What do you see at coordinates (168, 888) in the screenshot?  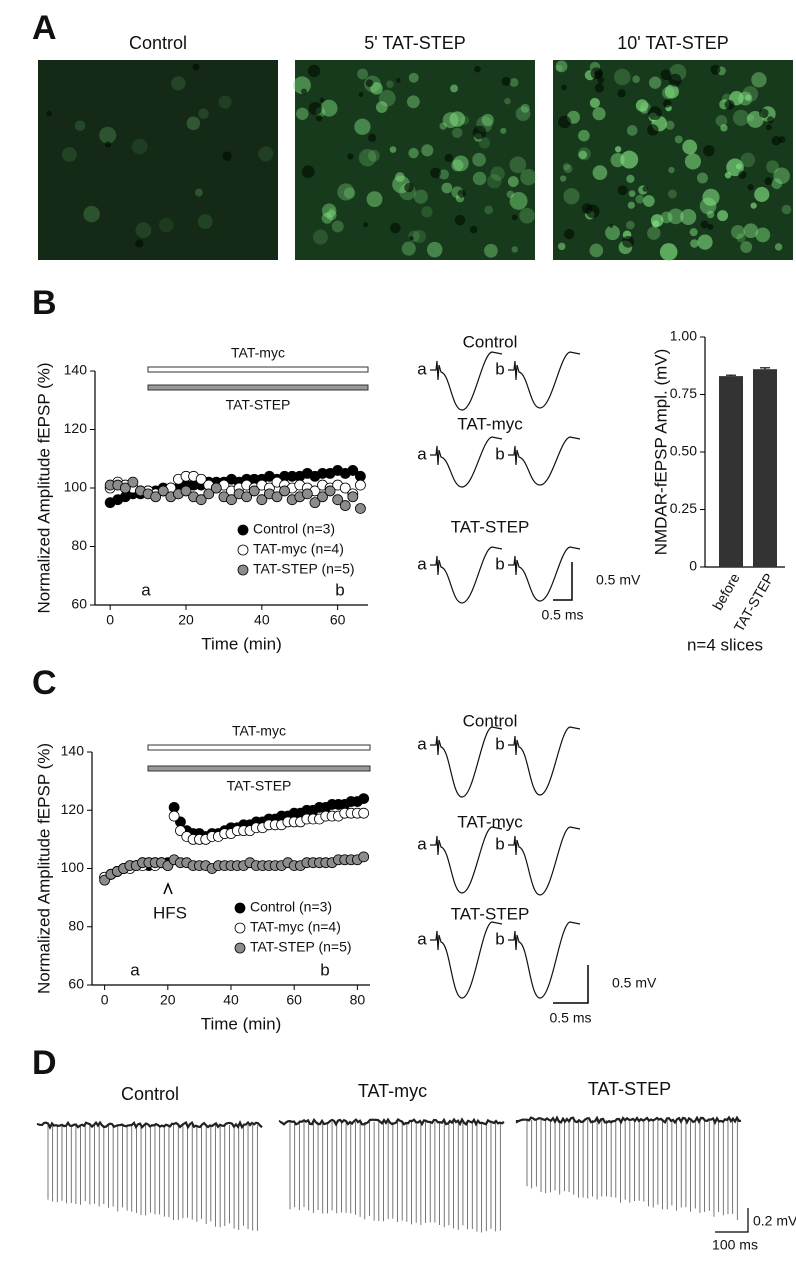 I see `event-arrow` at bounding box center [168, 888].